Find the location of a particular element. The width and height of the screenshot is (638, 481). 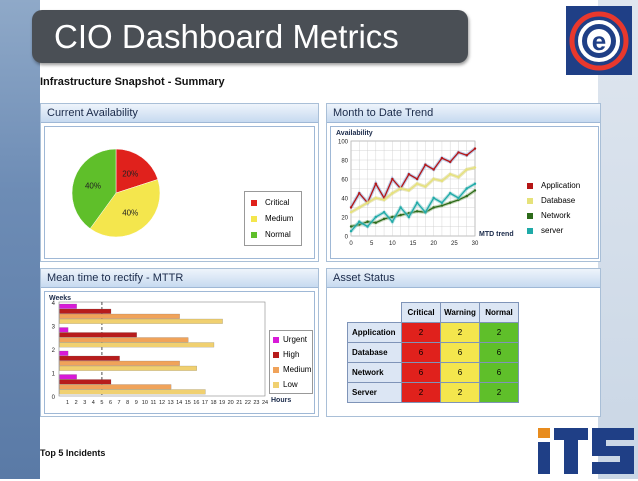

mttr-y-tick-label: 3 is located at coordinates (54, 328).